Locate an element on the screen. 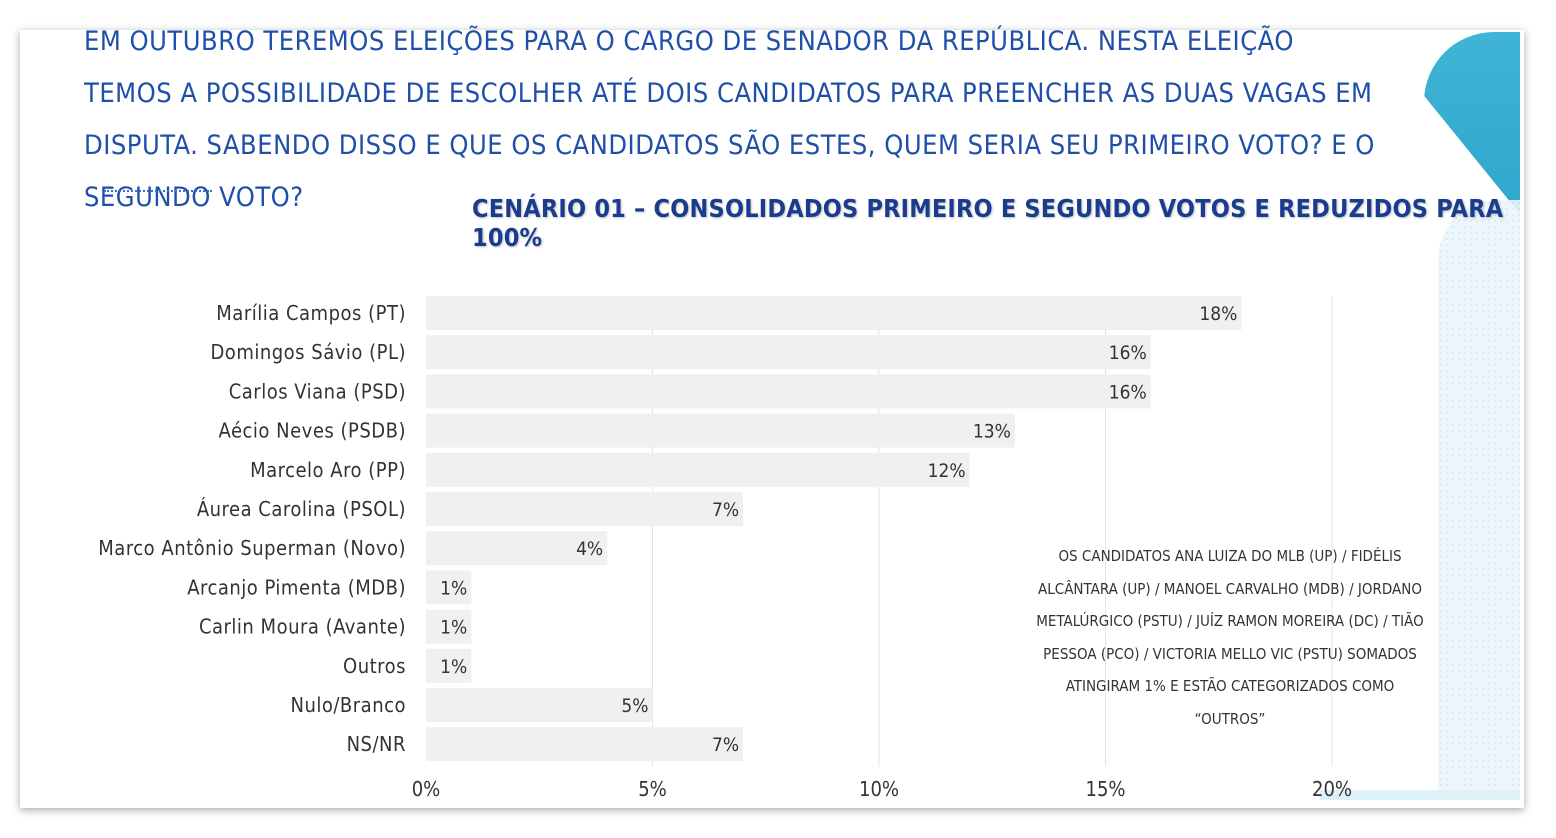  x-tick-label: 15% is located at coordinates (1106, 789).